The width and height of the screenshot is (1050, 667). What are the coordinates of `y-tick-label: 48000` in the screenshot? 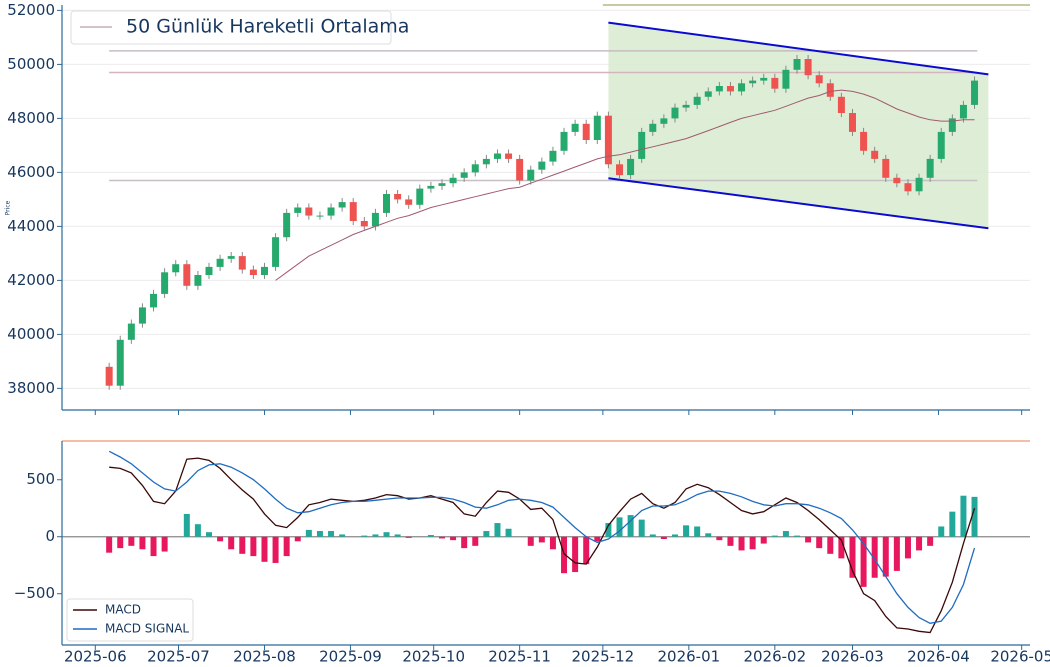 It's located at (31, 118).